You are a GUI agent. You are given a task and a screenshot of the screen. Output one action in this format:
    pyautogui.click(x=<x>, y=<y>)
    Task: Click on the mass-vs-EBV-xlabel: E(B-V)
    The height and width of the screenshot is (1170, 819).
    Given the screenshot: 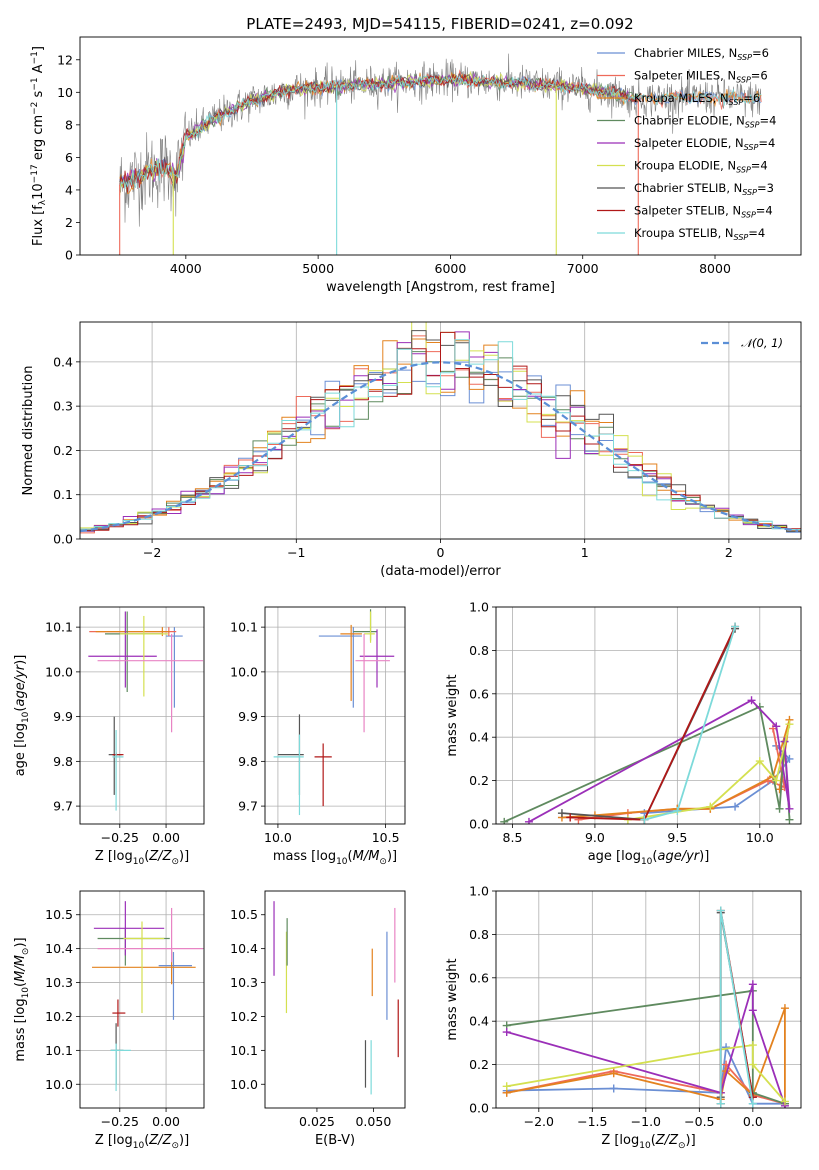 What is the action you would take?
    pyautogui.click(x=335, y=1140)
    